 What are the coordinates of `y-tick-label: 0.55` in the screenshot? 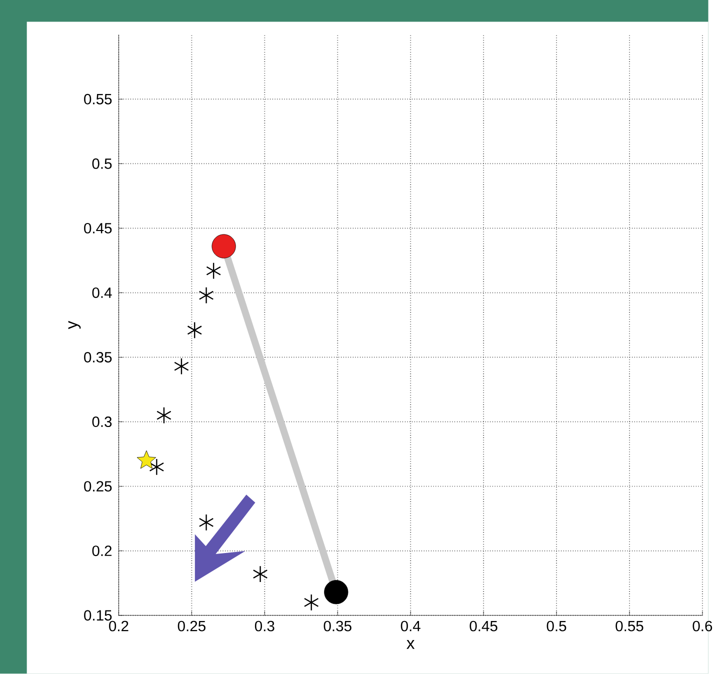 It's located at (98, 99).